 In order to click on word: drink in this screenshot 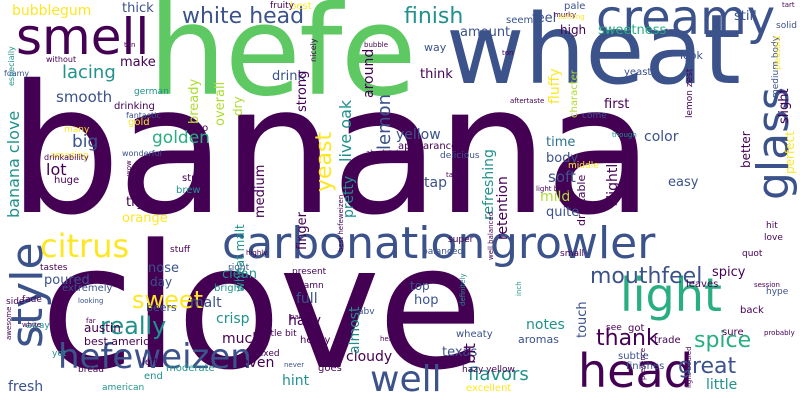, I will do `click(288, 76)`.